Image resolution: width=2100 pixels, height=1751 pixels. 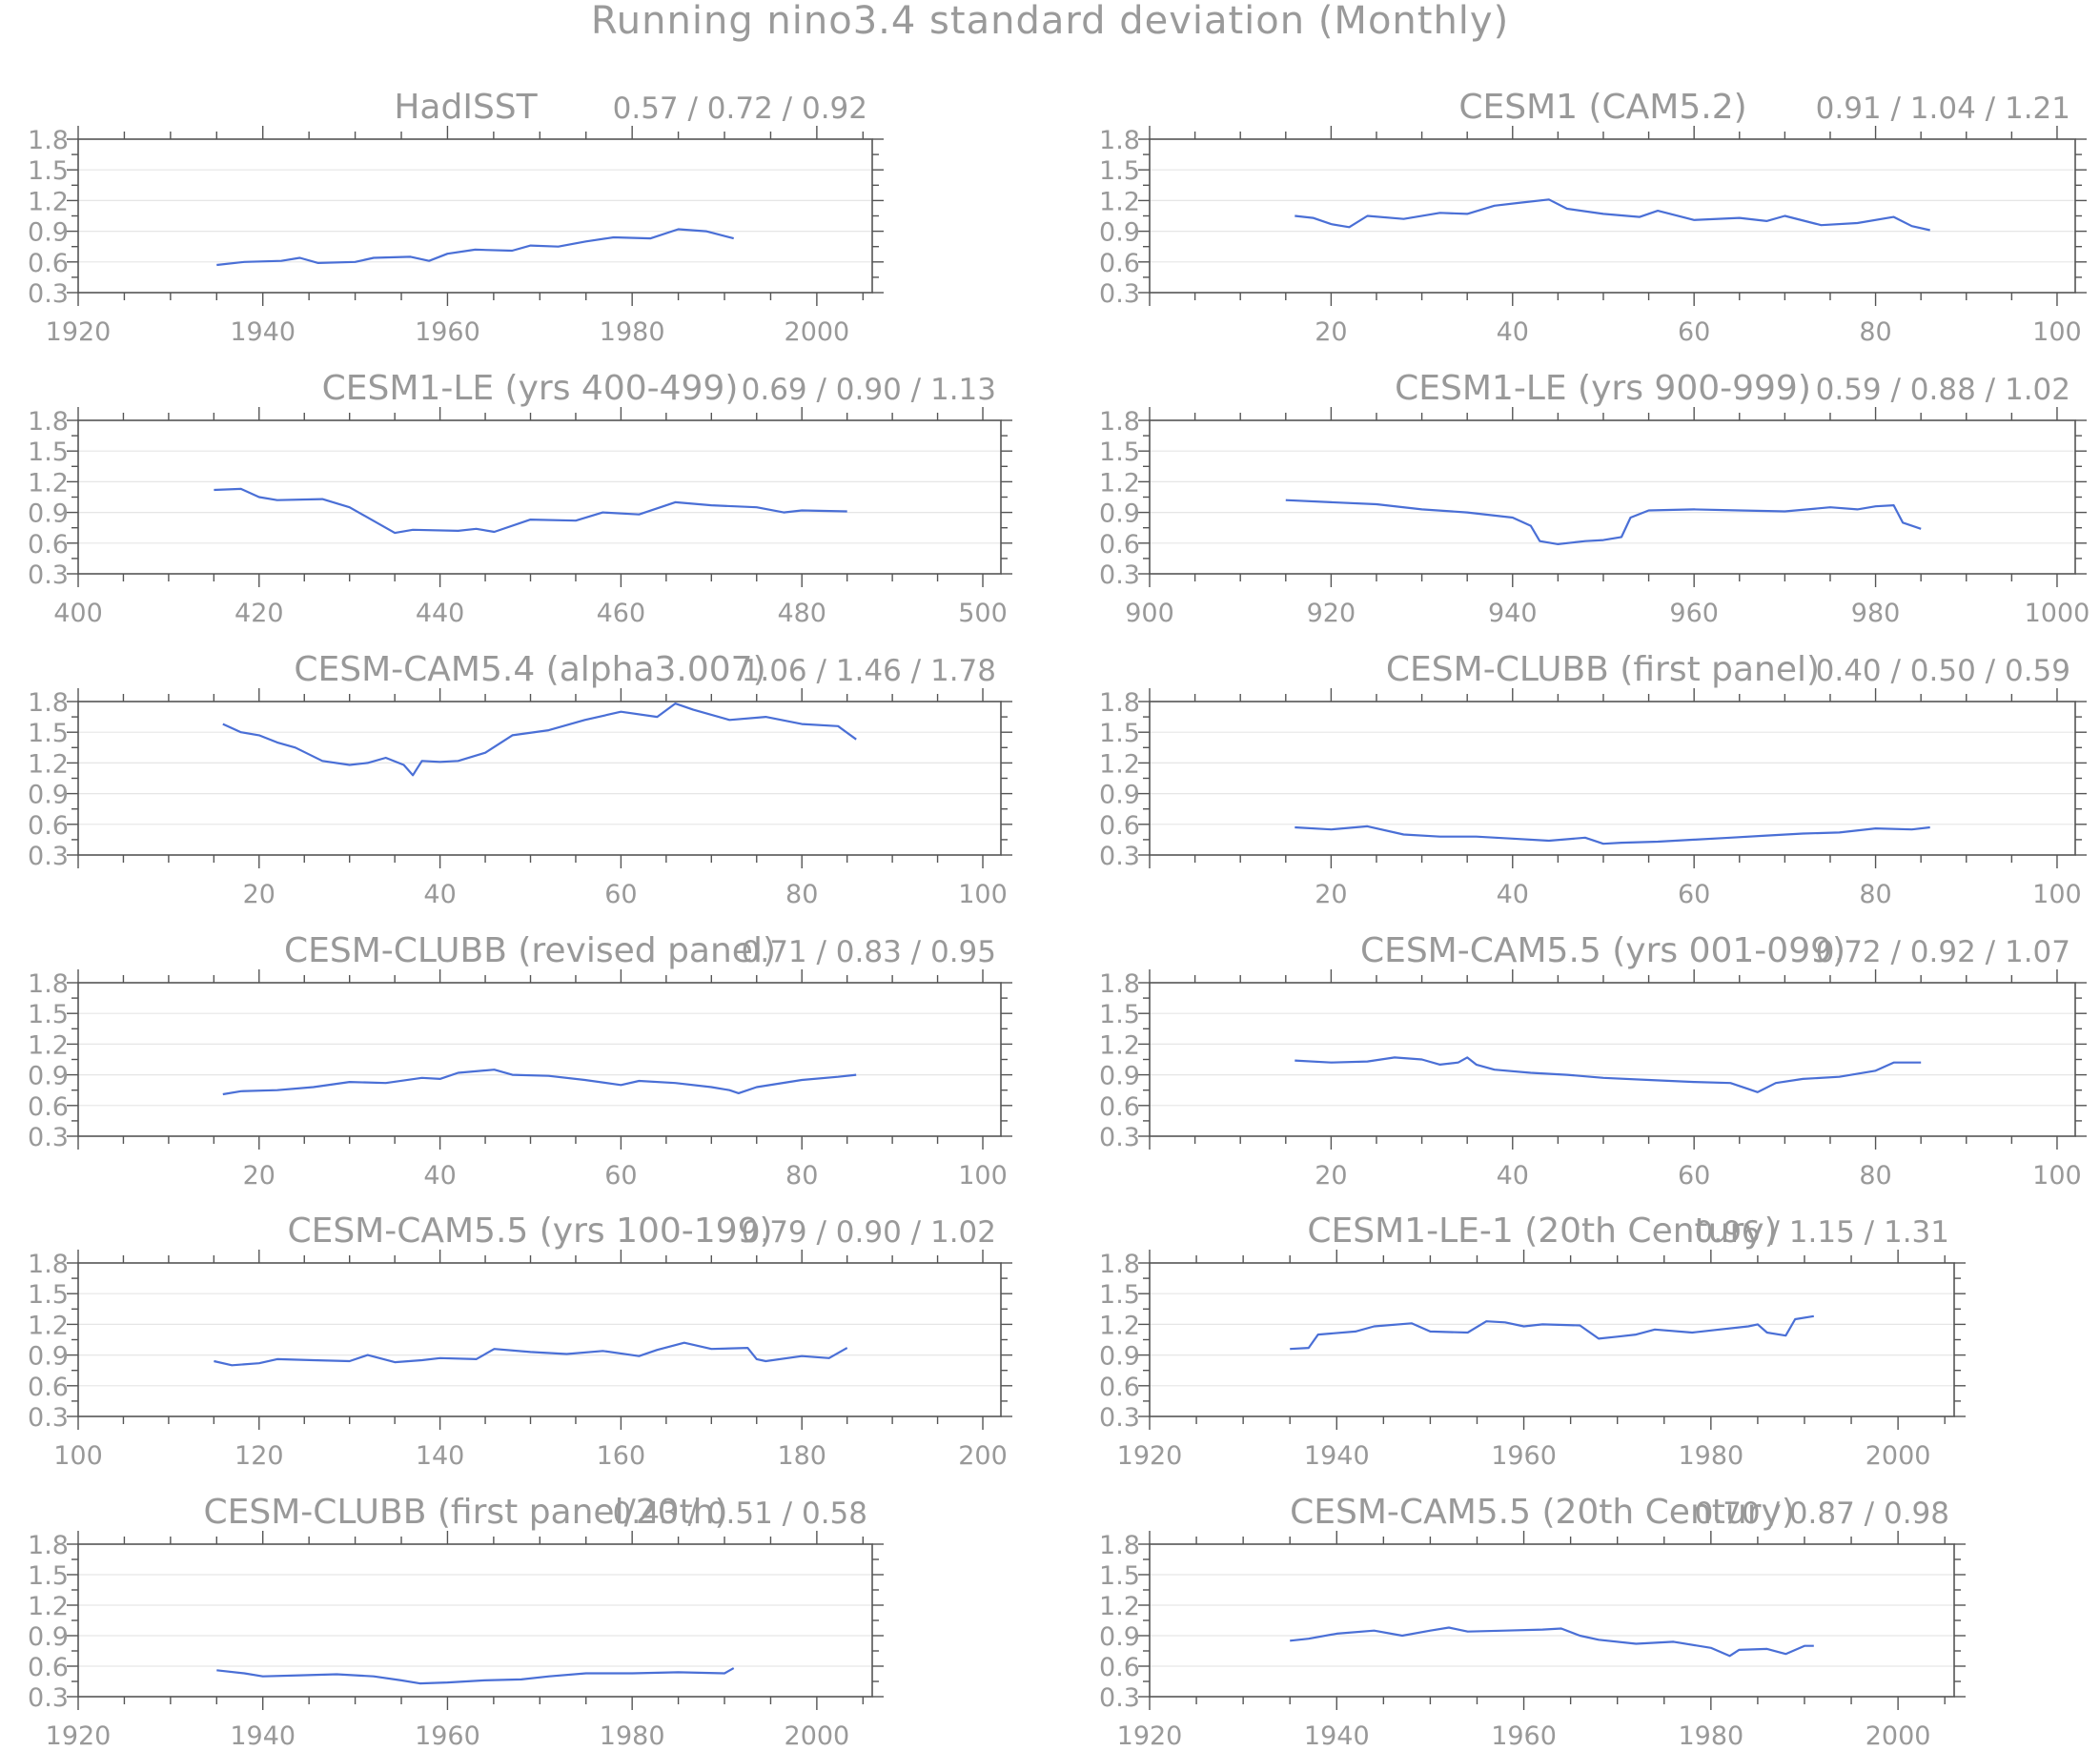 What do you see at coordinates (869, 671) in the screenshot?
I see `panel-stats: 1.06 / 1.46 / 1.78` at bounding box center [869, 671].